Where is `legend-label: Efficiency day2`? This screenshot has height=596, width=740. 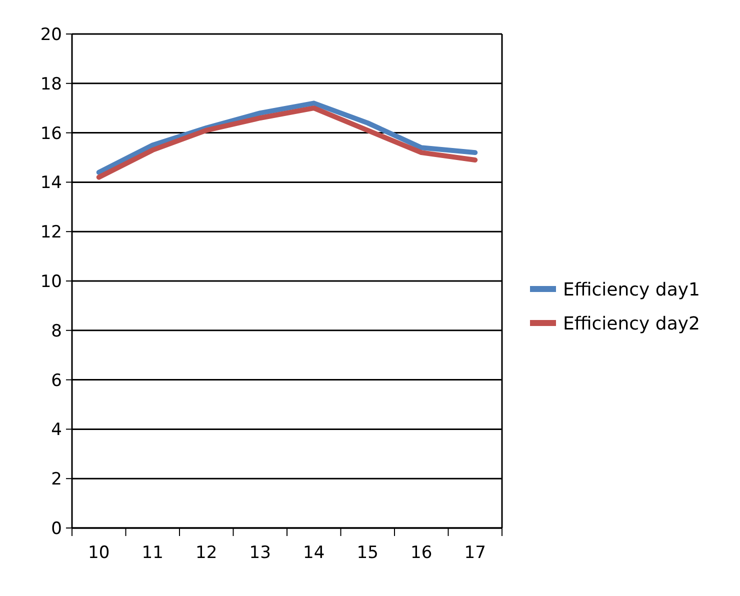
legend-label: Efficiency day2 is located at coordinates (631, 323).